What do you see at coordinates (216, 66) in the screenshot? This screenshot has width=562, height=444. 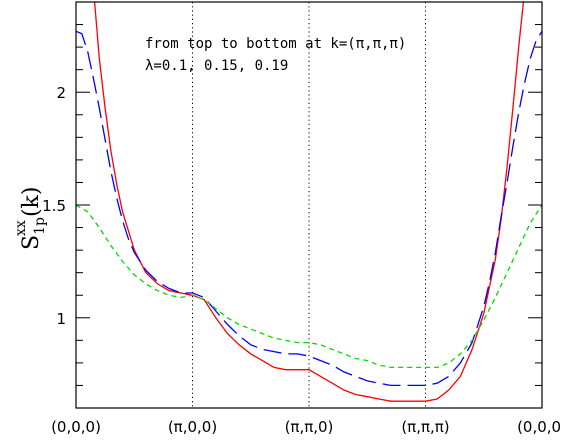 I see `annotation-line-2: λ=0.1, 0.15, 0.19` at bounding box center [216, 66].